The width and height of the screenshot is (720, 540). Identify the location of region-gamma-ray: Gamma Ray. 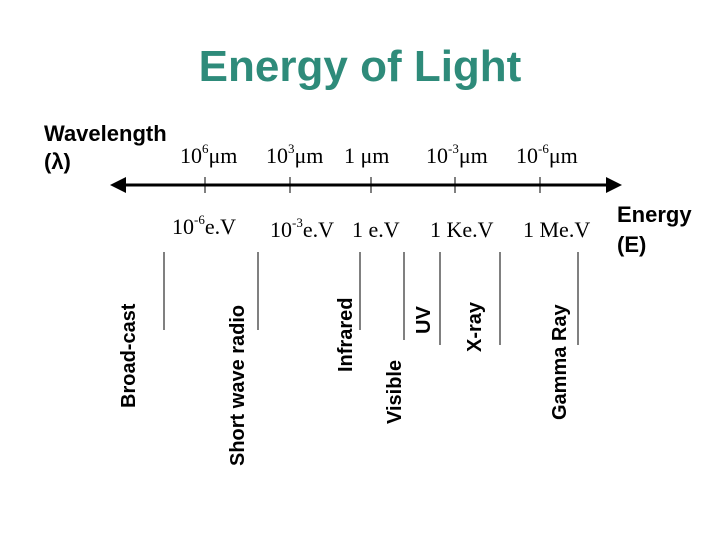
(560, 362).